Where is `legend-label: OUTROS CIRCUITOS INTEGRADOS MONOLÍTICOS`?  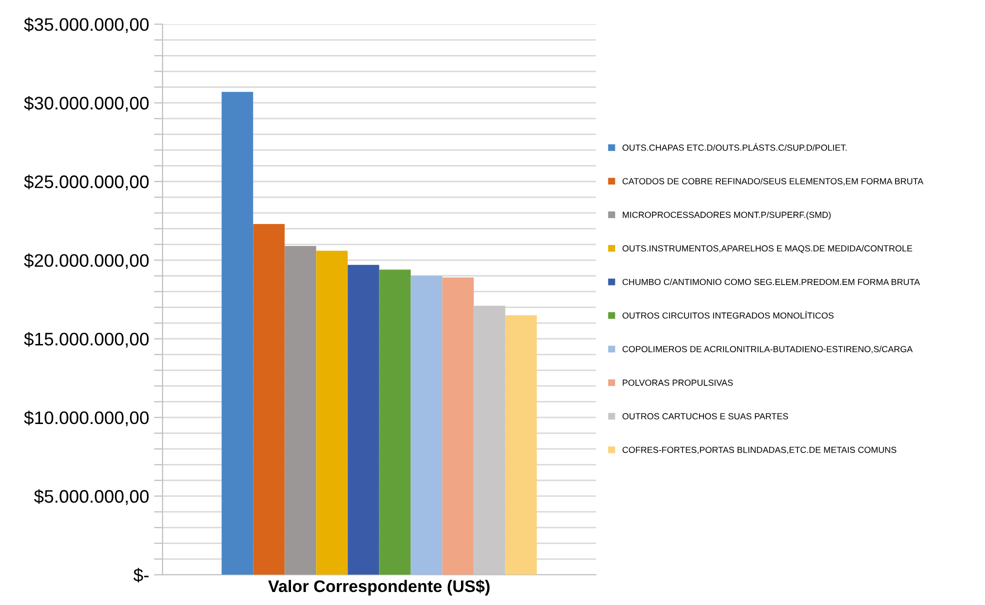 legend-label: OUTROS CIRCUITOS INTEGRADOS MONOLÍTICOS is located at coordinates (728, 314).